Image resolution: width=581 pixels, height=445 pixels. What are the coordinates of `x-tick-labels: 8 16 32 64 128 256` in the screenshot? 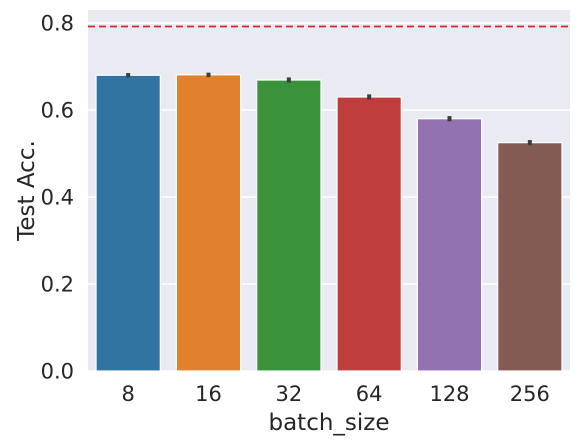 It's located at (335, 394).